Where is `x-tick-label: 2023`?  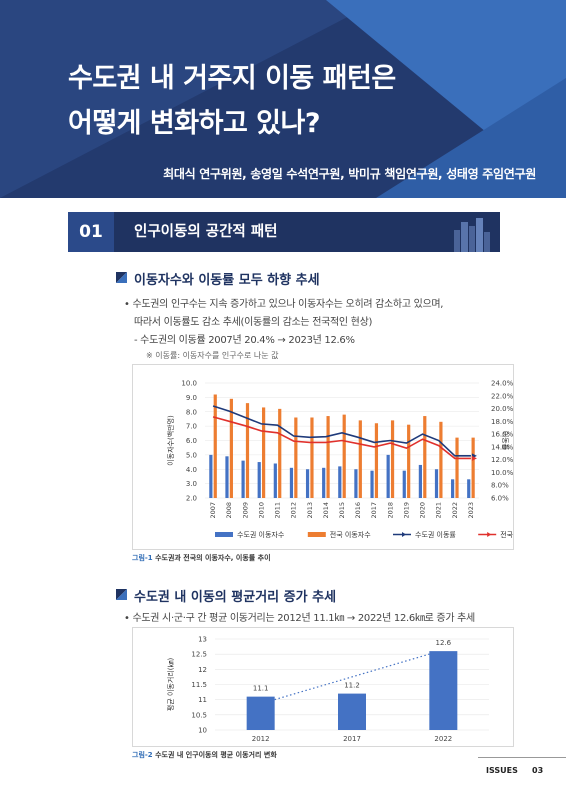
x-tick-label: 2023 is located at coordinates (471, 510).